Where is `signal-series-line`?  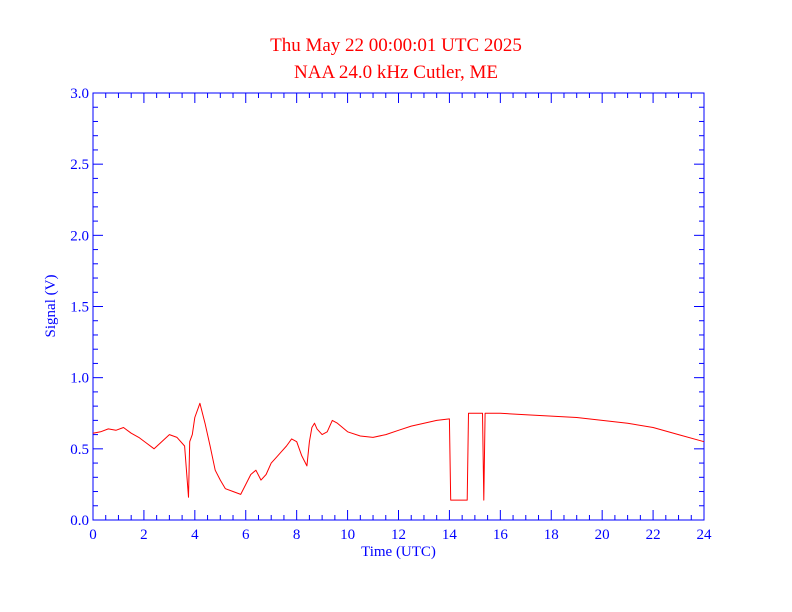 signal-series-line is located at coordinates (398, 451).